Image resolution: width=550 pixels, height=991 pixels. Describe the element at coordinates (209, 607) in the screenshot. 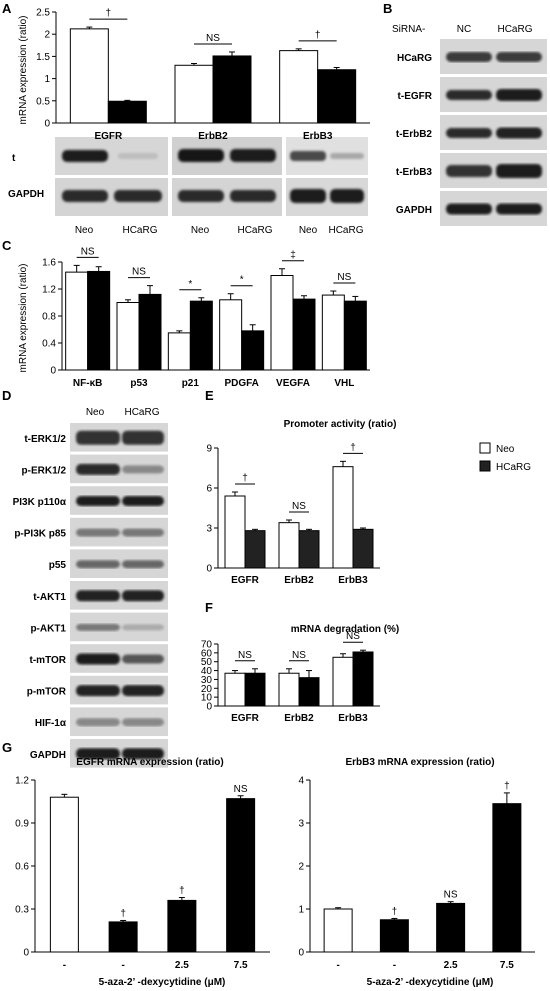

I see `panel-letter-f: F` at that location.